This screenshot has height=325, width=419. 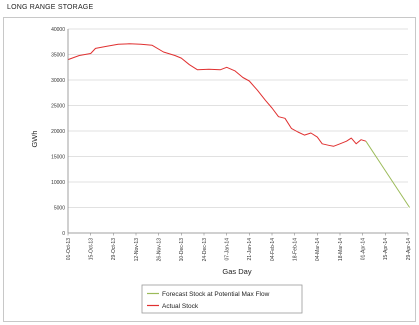 What do you see at coordinates (50, 7) in the screenshot?
I see `page-title: LONG RANGE STORAGE` at bounding box center [50, 7].